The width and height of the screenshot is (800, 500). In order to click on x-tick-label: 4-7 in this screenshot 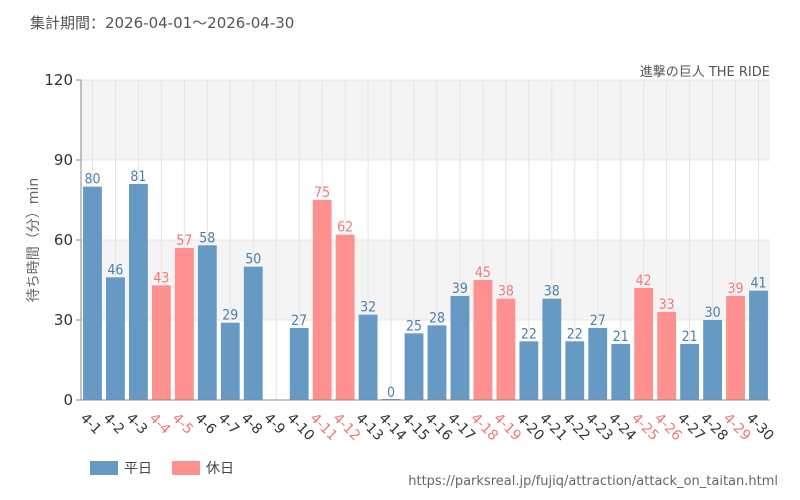, I will do `click(228, 423)`.